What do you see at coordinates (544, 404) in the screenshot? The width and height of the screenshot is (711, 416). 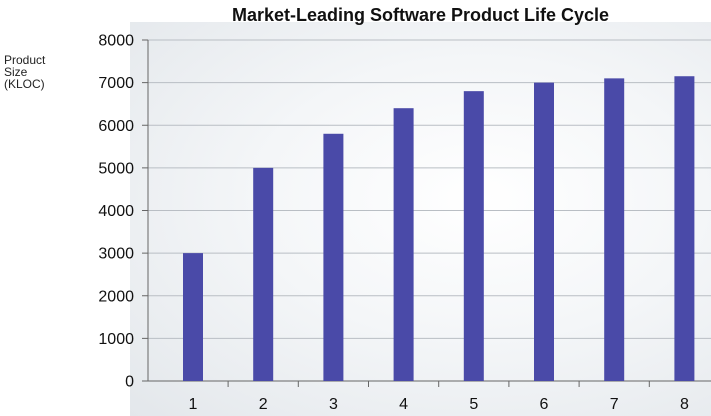 I see `x-tick-label: 6` at bounding box center [544, 404].